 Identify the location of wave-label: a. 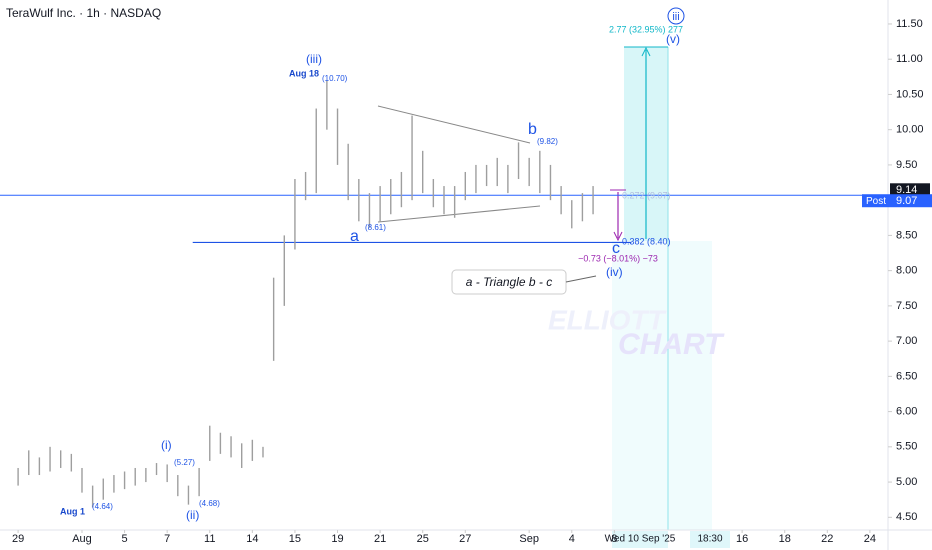
(354, 236).